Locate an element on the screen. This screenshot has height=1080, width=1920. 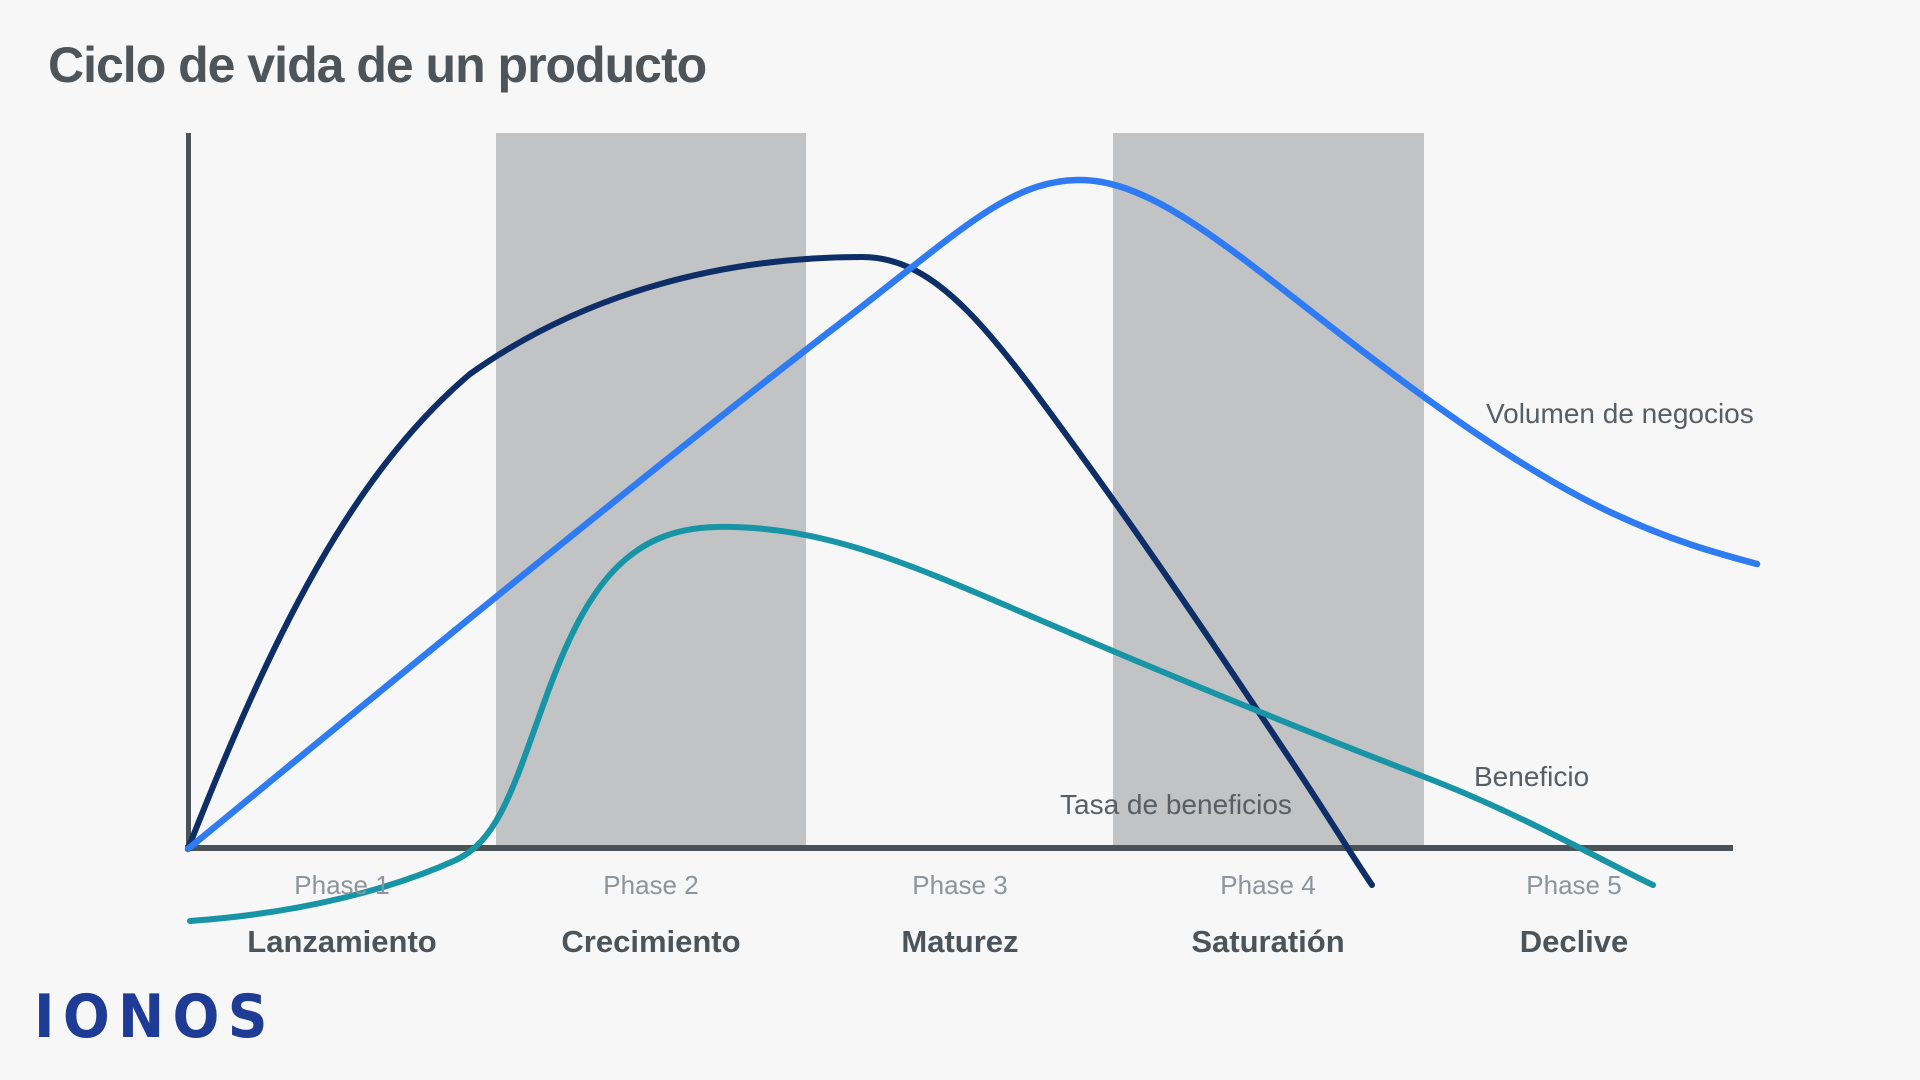
stage-name-saturation: Saturatión is located at coordinates (1268, 941).